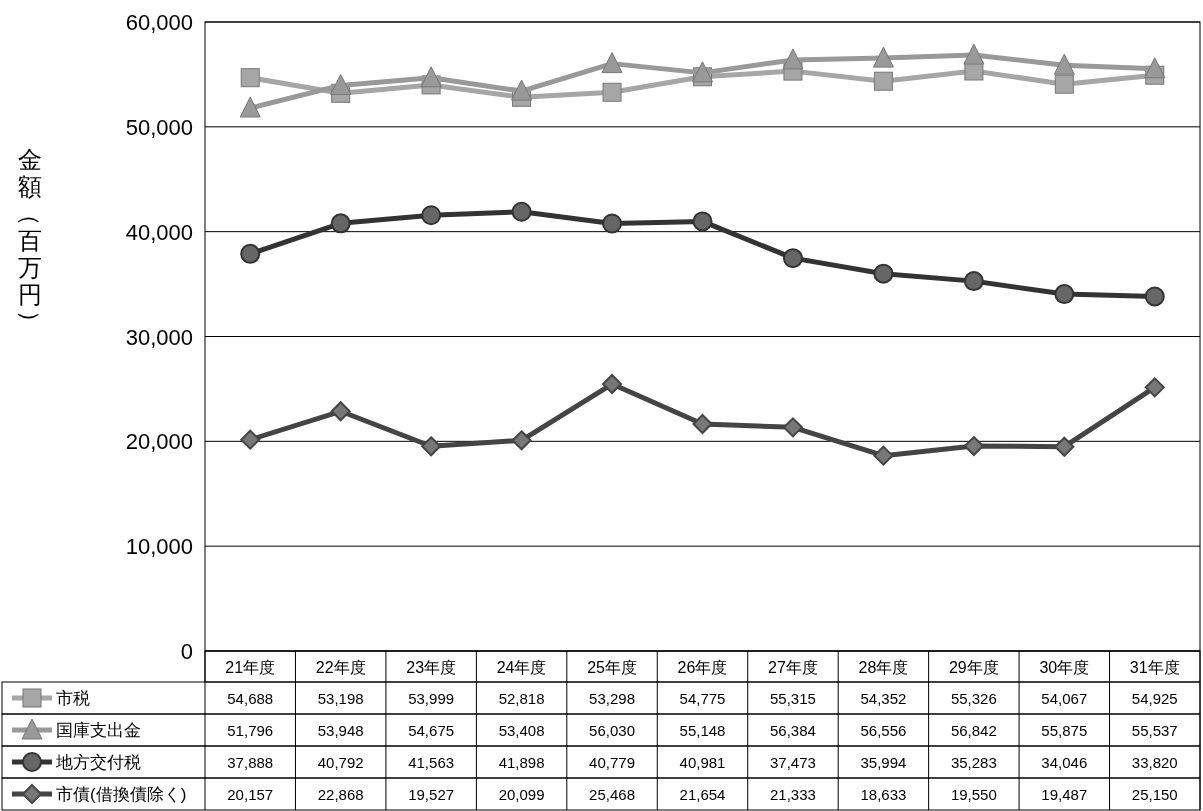 The height and width of the screenshot is (811, 1203). I want to click on data-label: 37,473, so click(793, 762).